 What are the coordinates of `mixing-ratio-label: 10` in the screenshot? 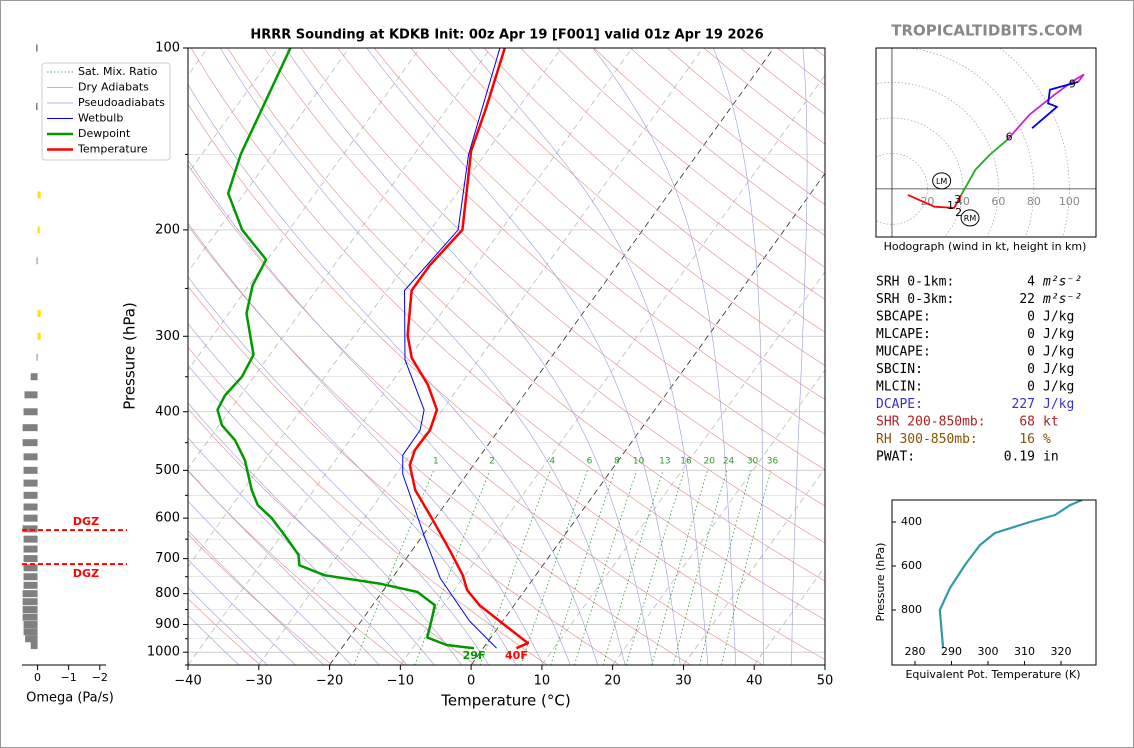 It's located at (639, 462).